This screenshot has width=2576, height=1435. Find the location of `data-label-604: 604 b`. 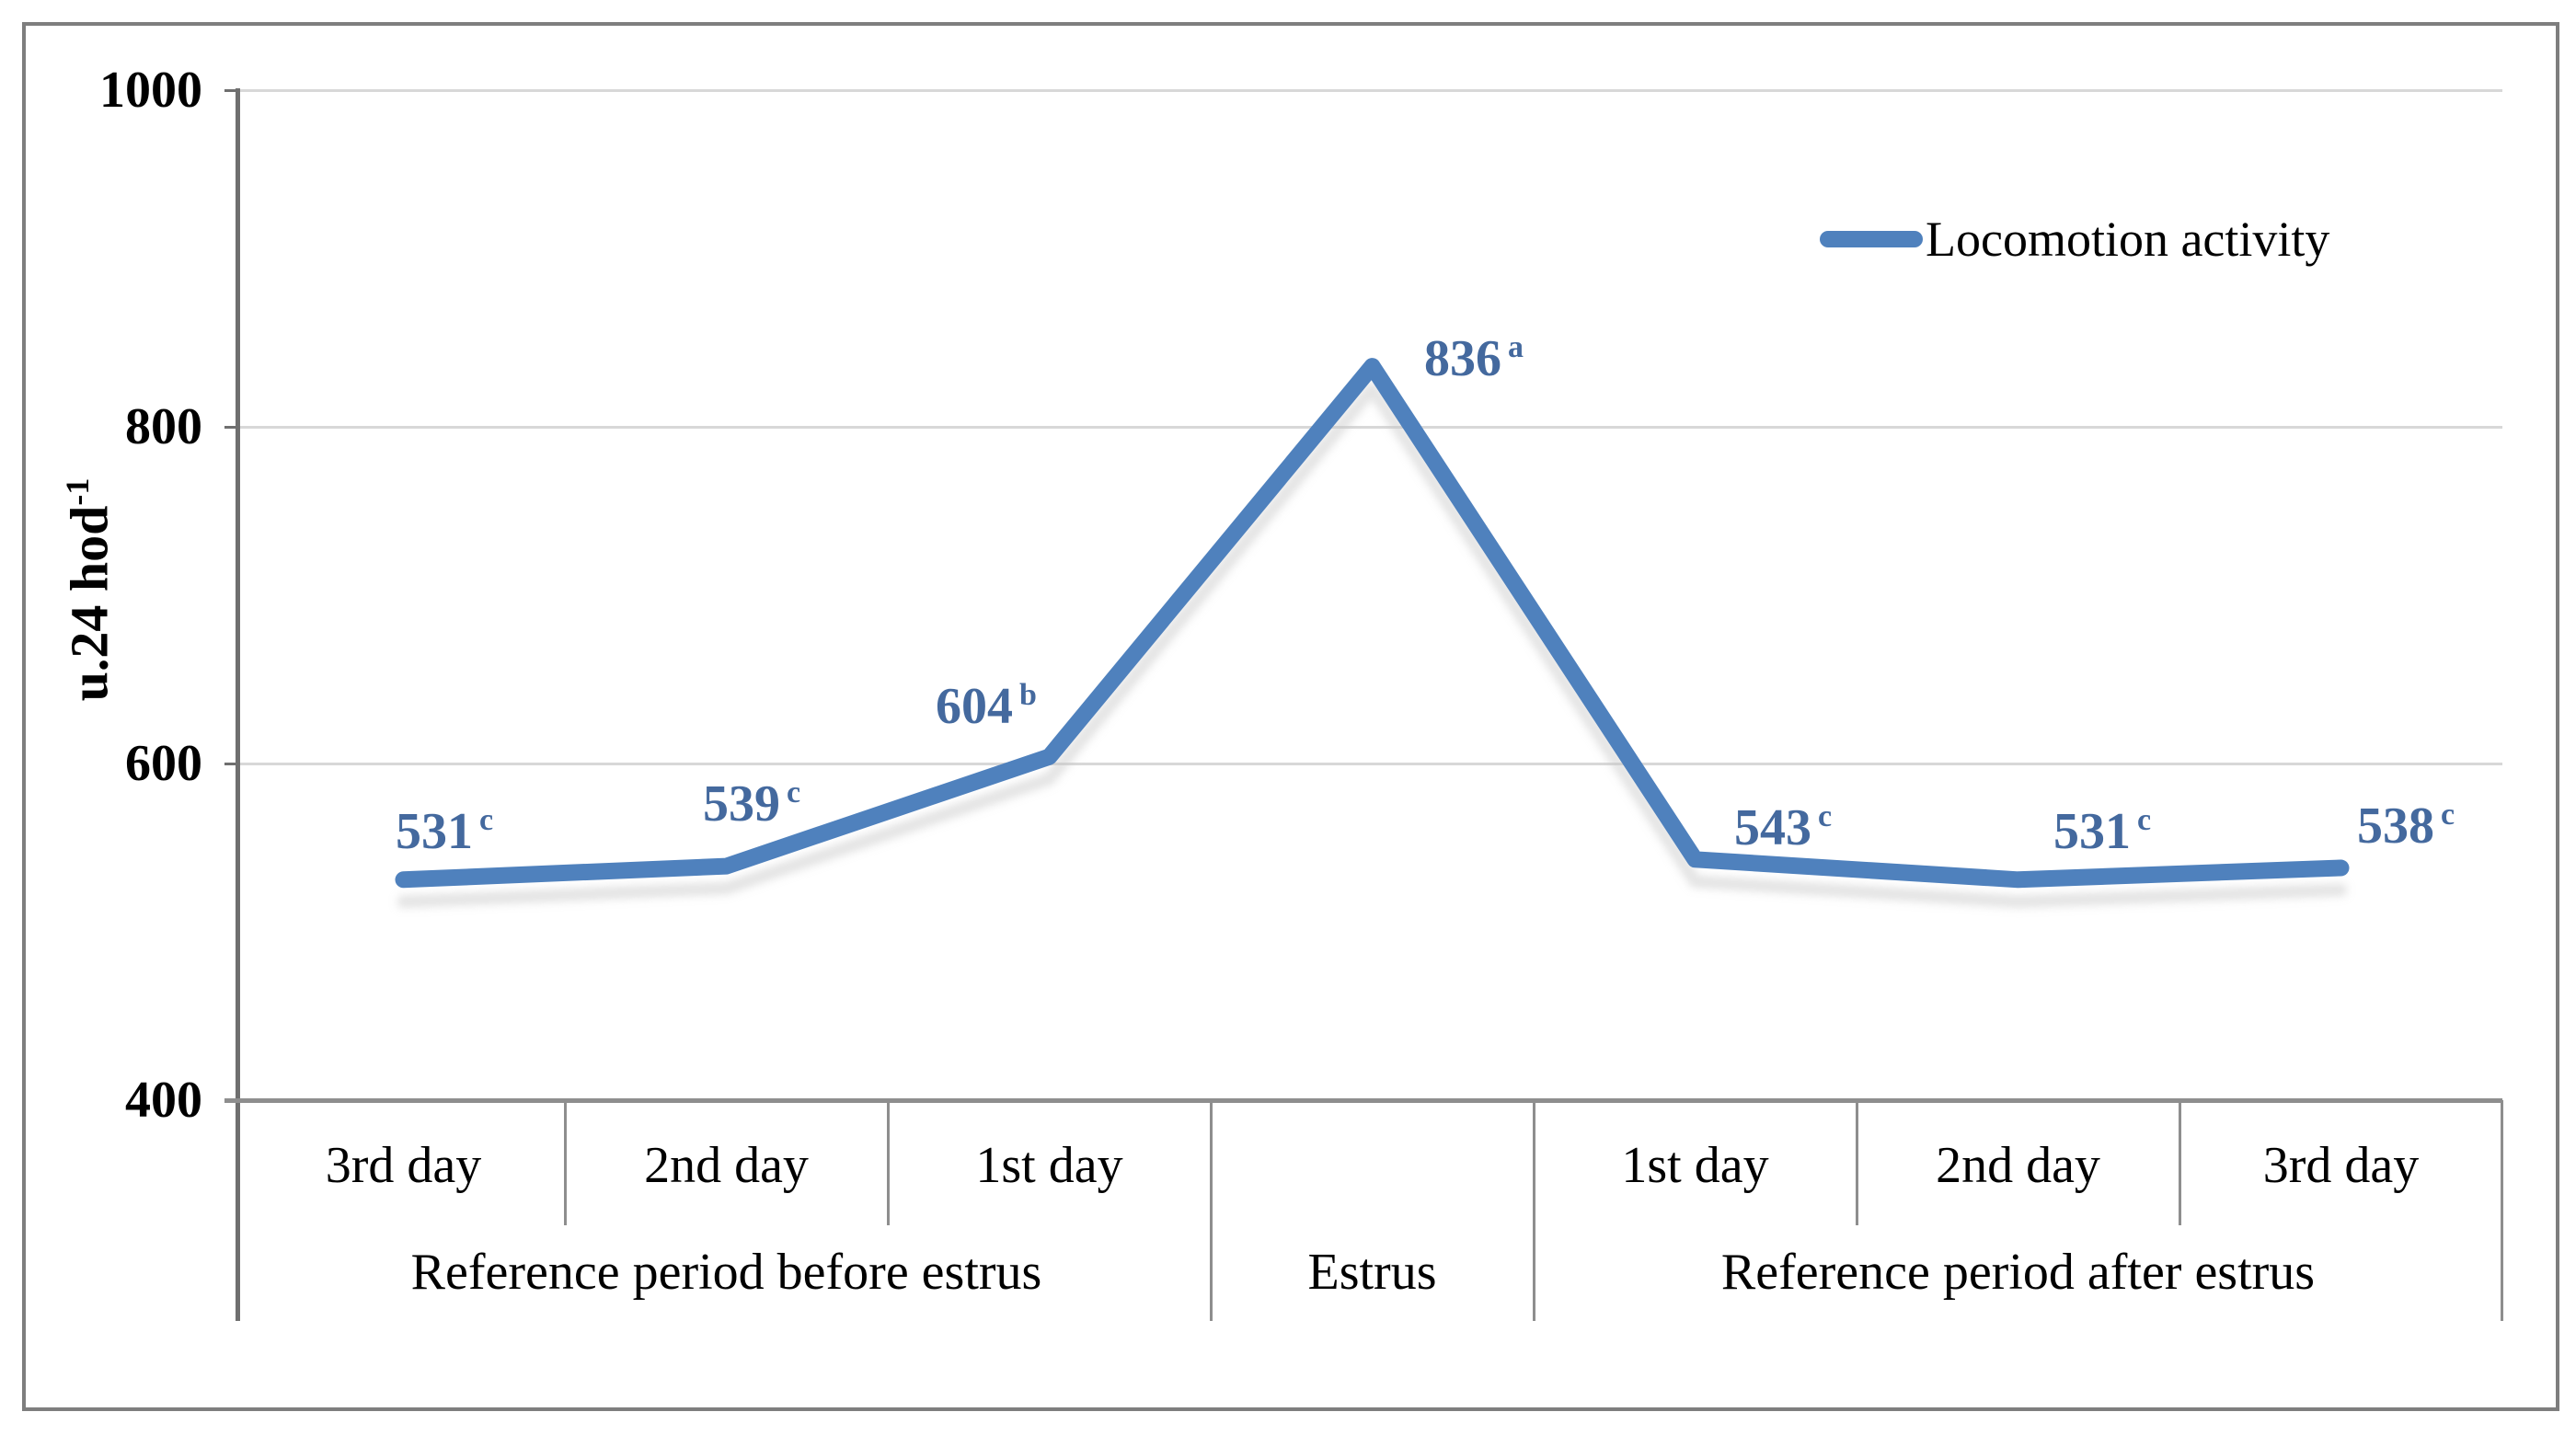

data-label-604: 604 b is located at coordinates (986, 706).